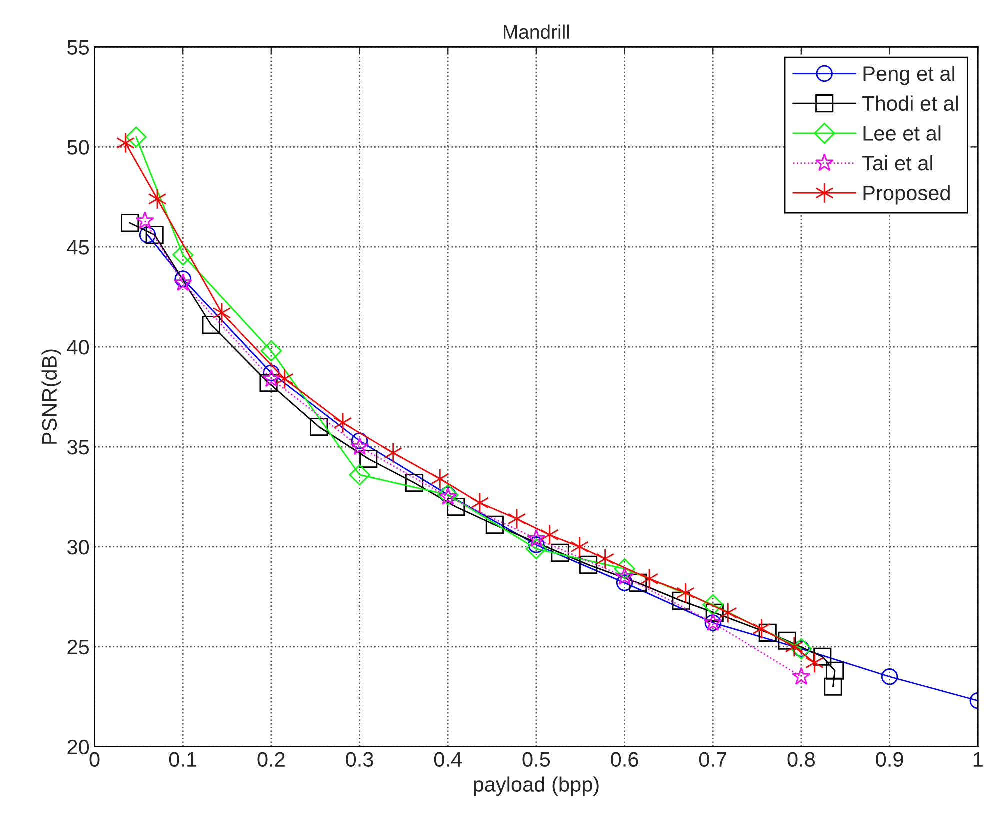  What do you see at coordinates (902, 133) in the screenshot?
I see `legend-label: Lee et al` at bounding box center [902, 133].